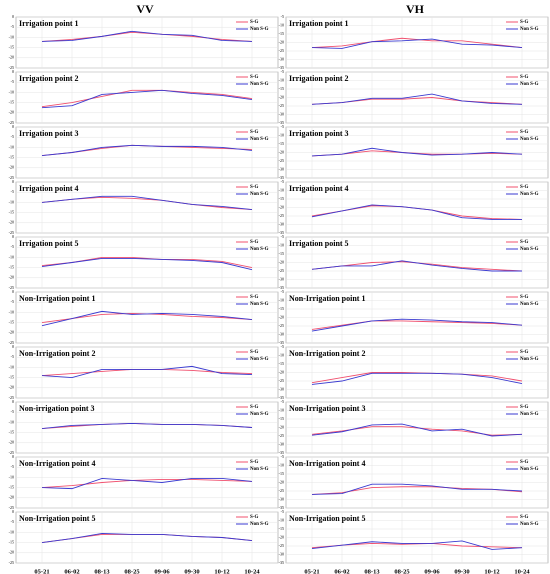 This screenshot has width=550, height=574. Describe the element at coordinates (461, 571) in the screenshot. I see `x-tick-label: 09-30` at that location.